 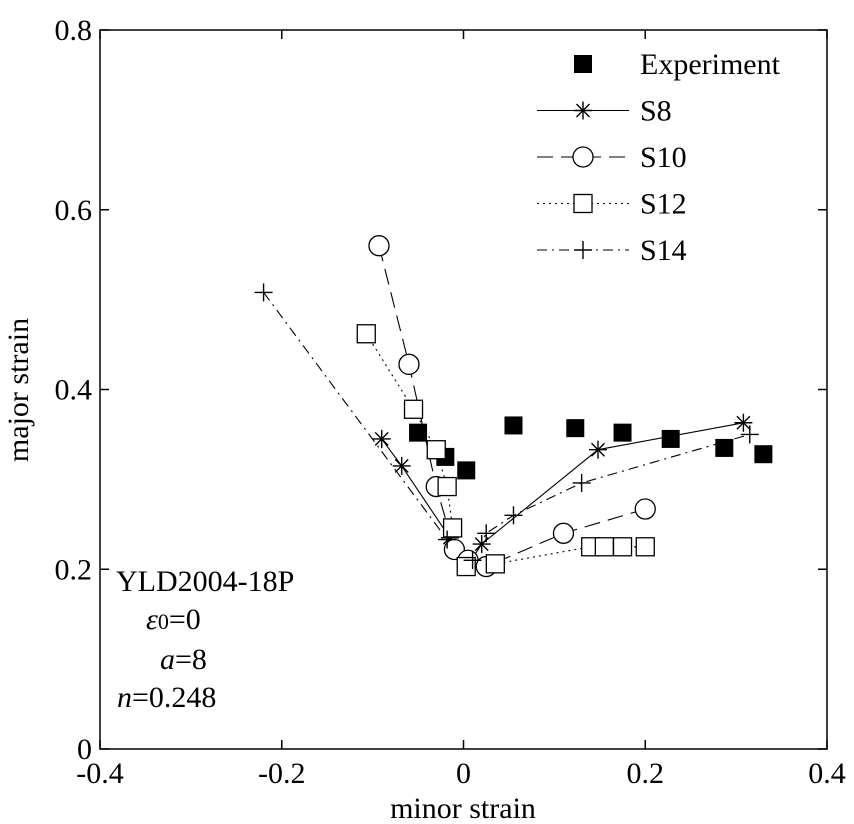 I want to click on legend-item-s8: S8, so click(x=604, y=111).